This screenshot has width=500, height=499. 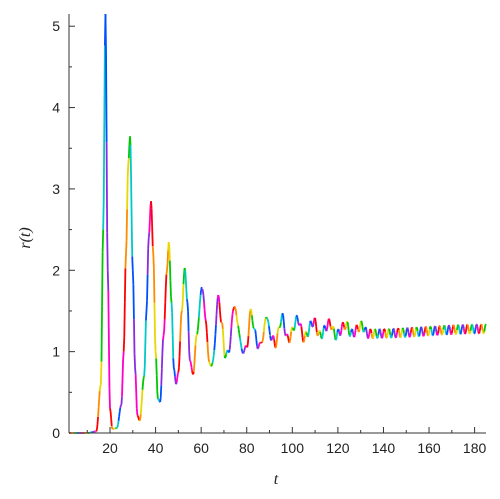 I want to click on x-tick-label: 60, so click(x=201, y=448).